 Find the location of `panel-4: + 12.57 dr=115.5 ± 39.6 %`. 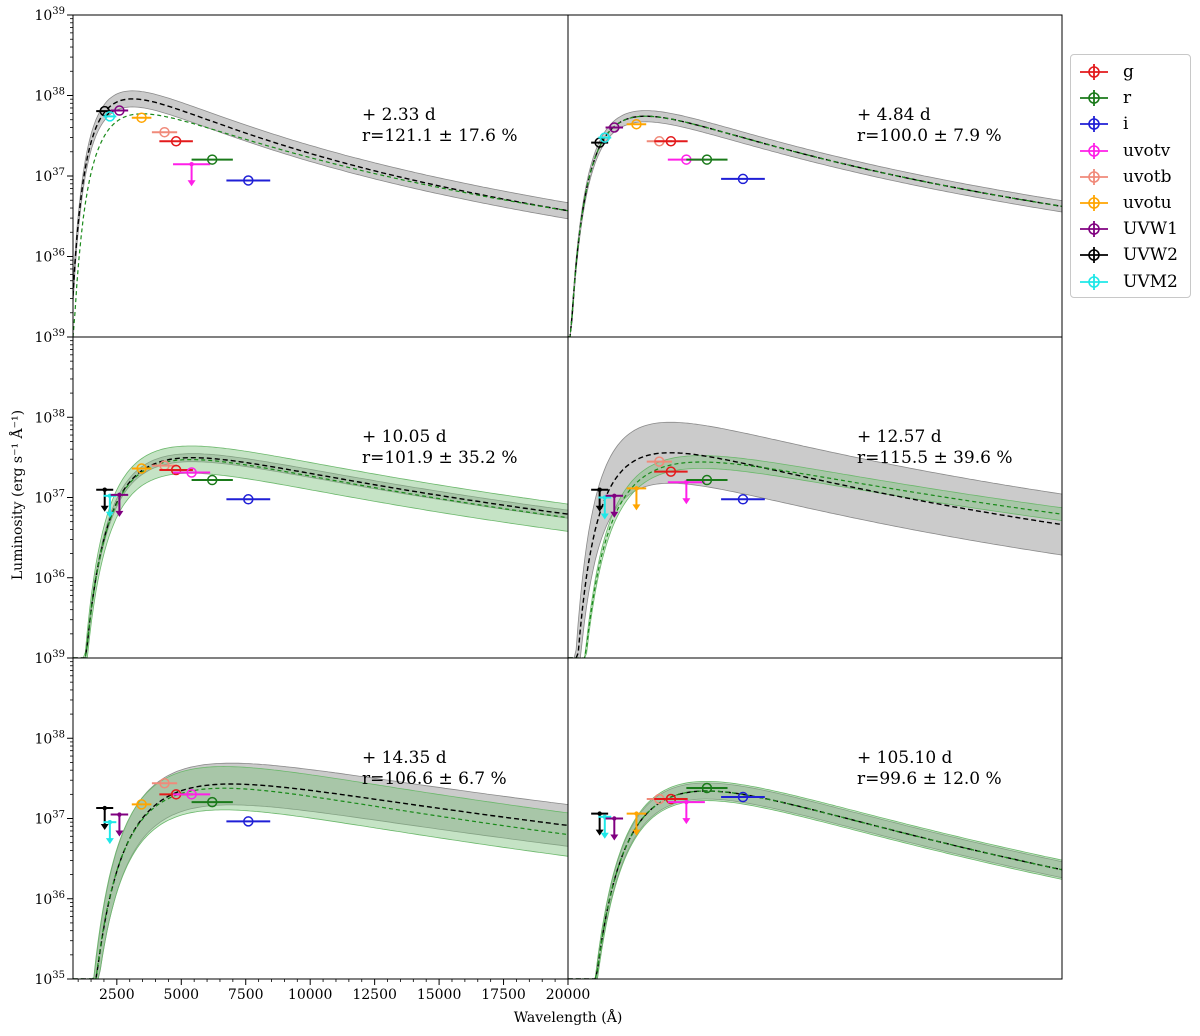

panel-4: + 12.57 dr=115.5 ± 39.6 % is located at coordinates (815, 497).